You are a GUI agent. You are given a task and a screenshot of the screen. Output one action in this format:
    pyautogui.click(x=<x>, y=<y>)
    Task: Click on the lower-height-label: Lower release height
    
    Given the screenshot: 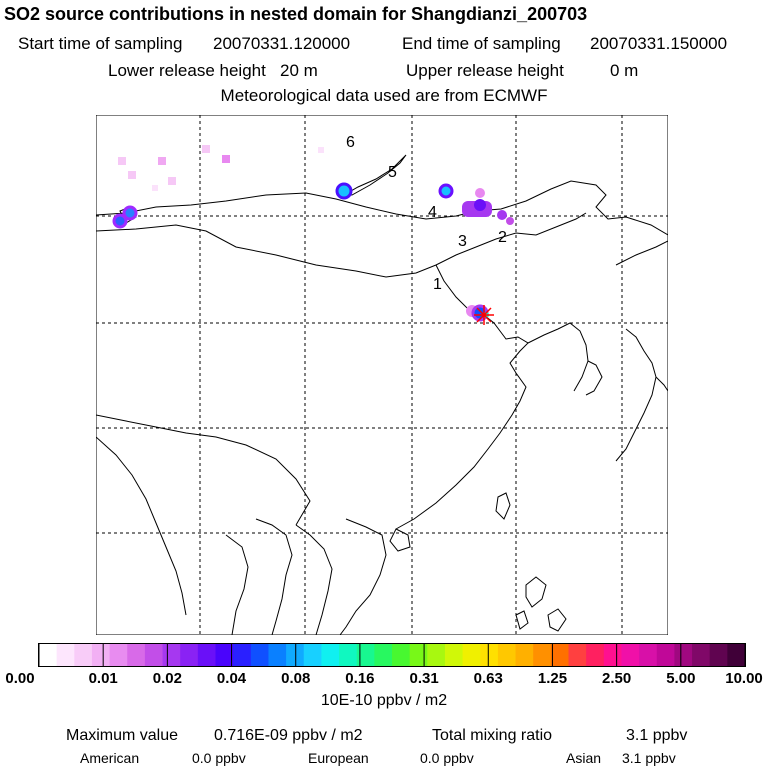 What is the action you would take?
    pyautogui.click(x=187, y=70)
    